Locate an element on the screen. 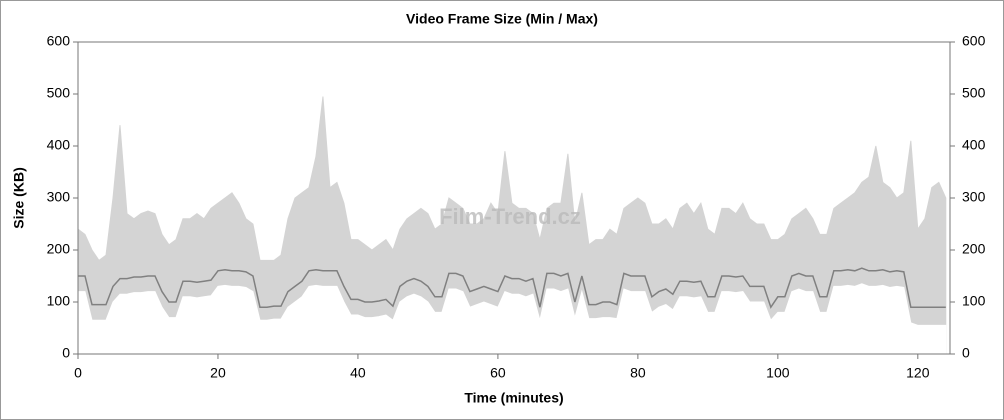  y-axis-label: Size (KB) is located at coordinates (19, 197).